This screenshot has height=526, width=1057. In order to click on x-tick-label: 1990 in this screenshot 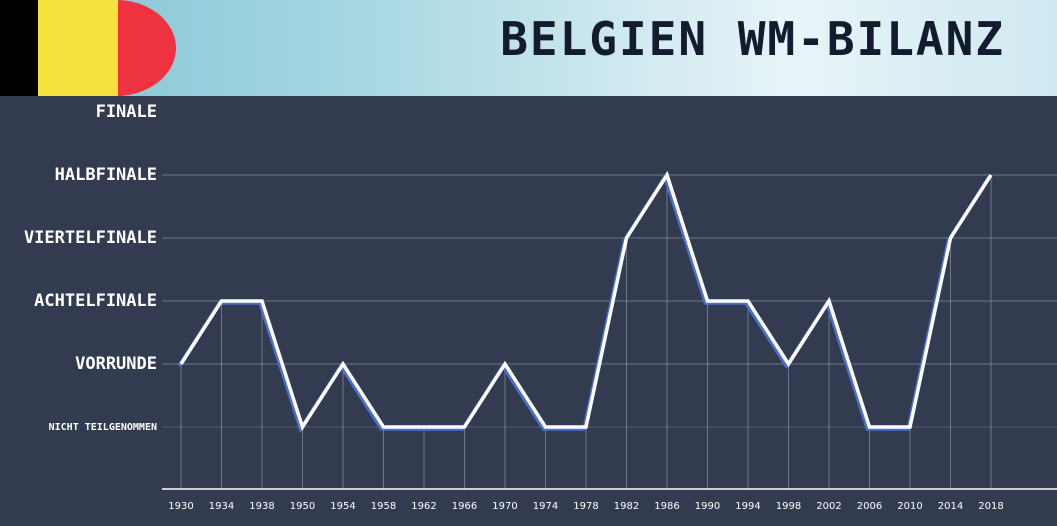, I will do `click(707, 506)`.